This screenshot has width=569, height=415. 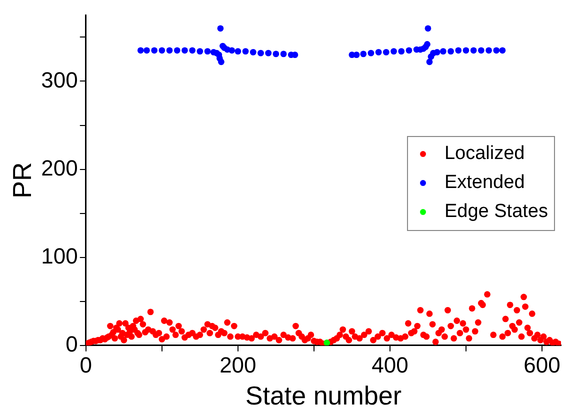 I want to click on x-tick-label: 600, so click(x=542, y=365).